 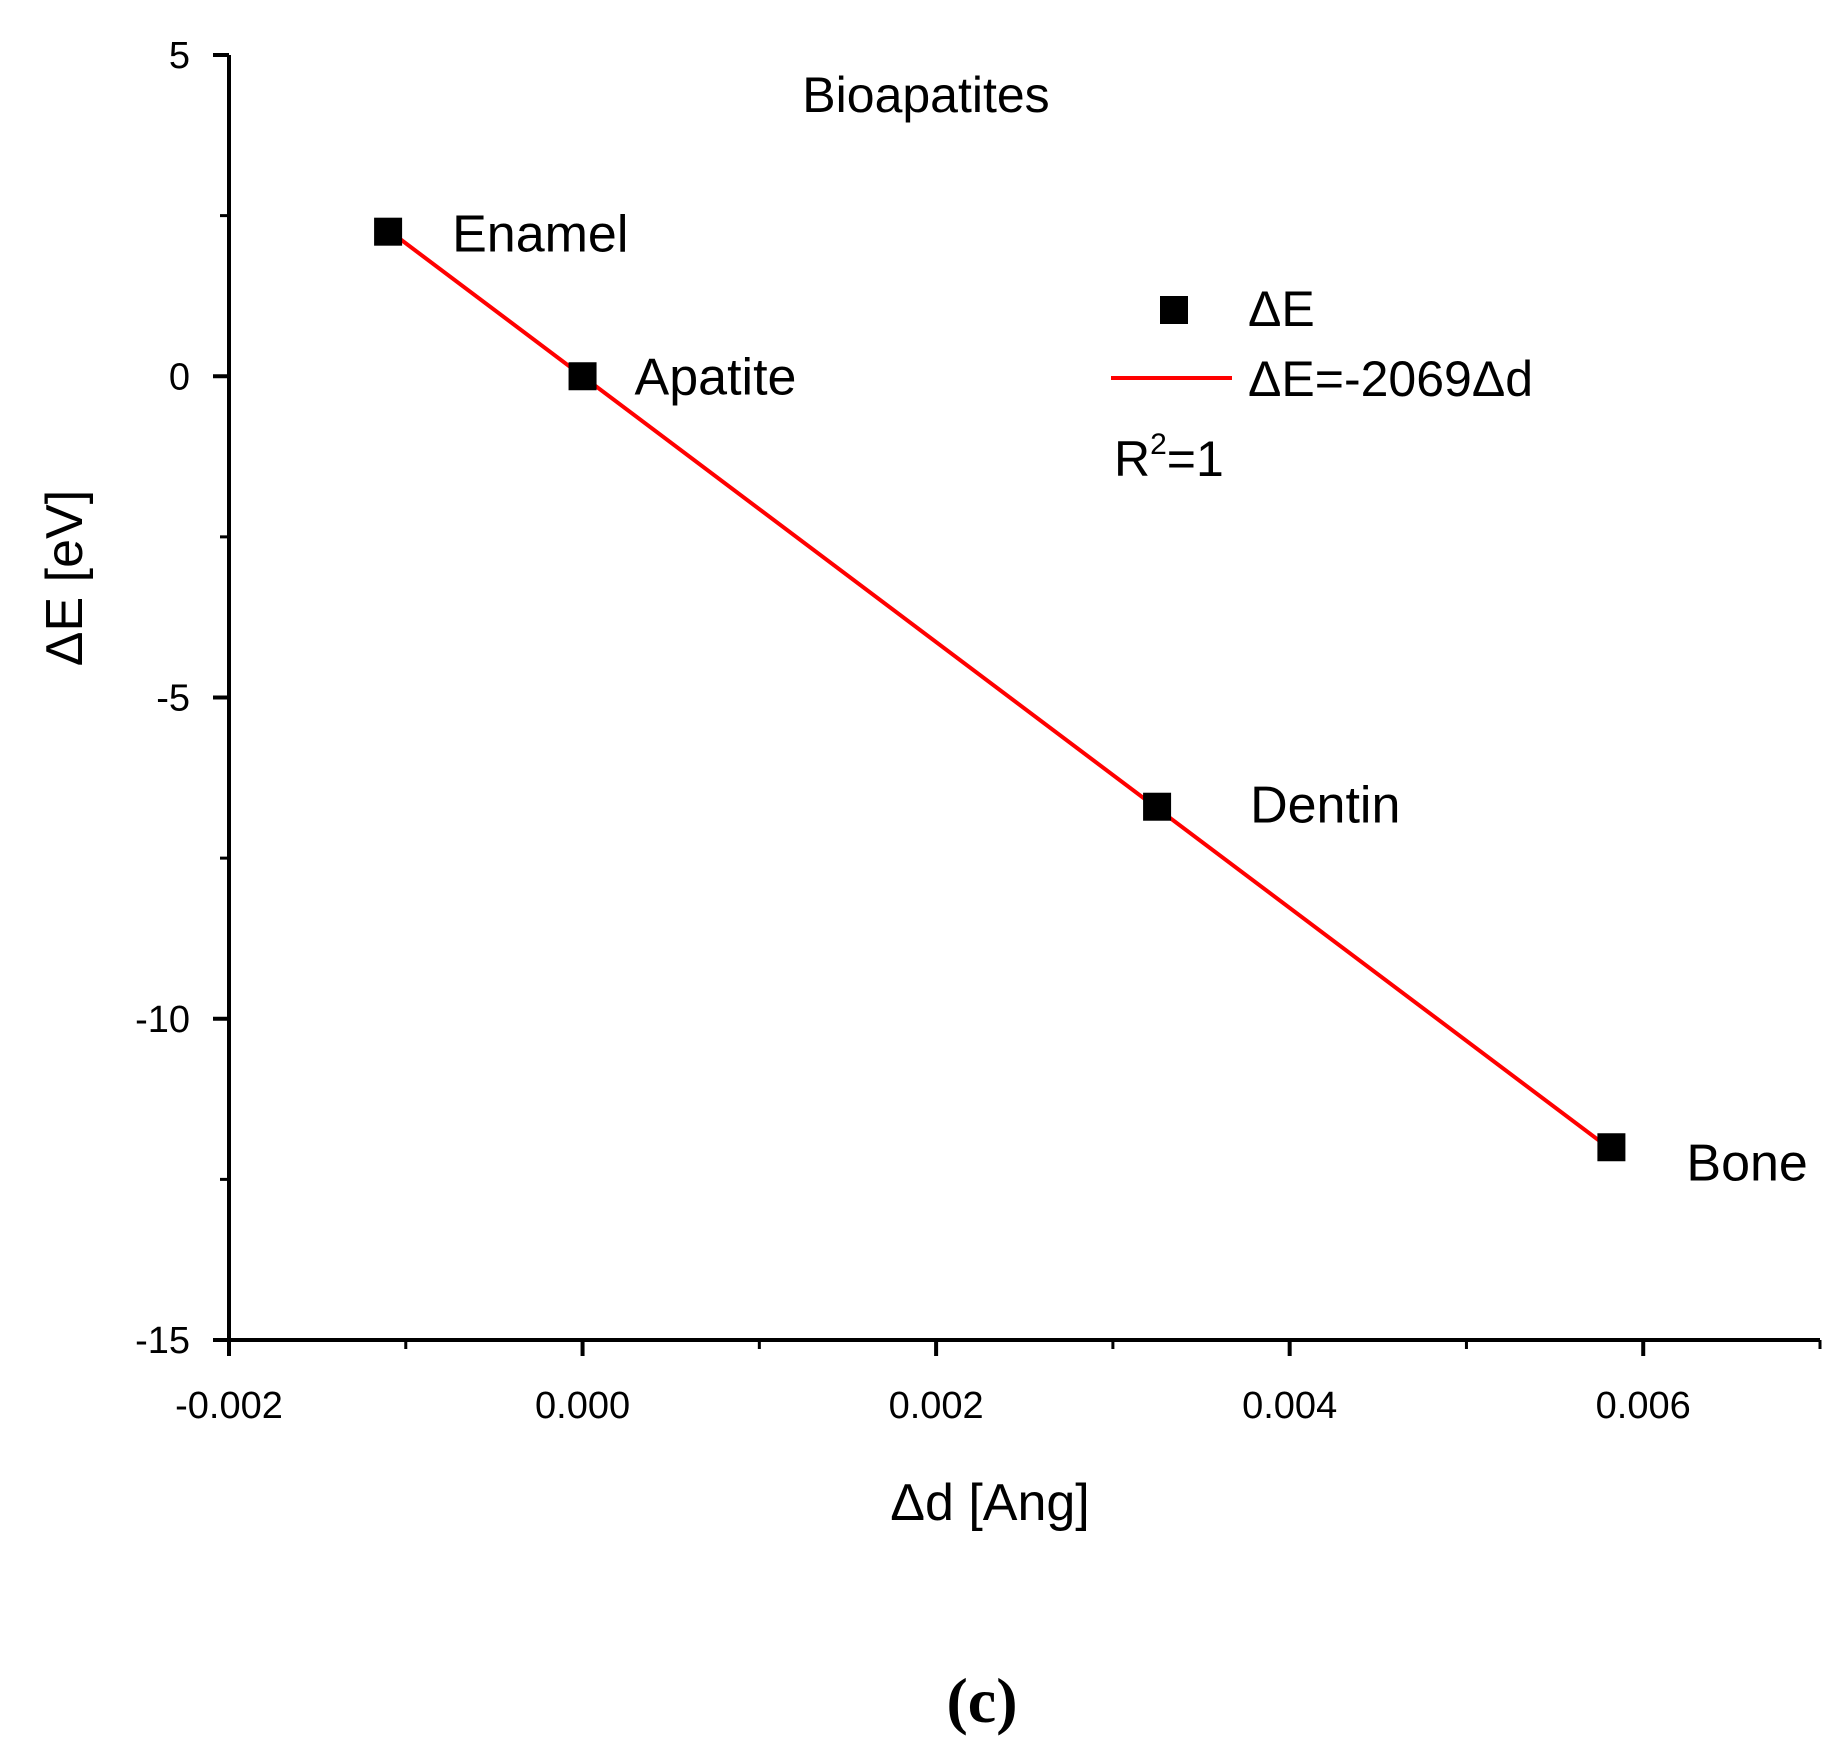 I want to click on x-axis-title: Δd [Ang], so click(x=990, y=1503).